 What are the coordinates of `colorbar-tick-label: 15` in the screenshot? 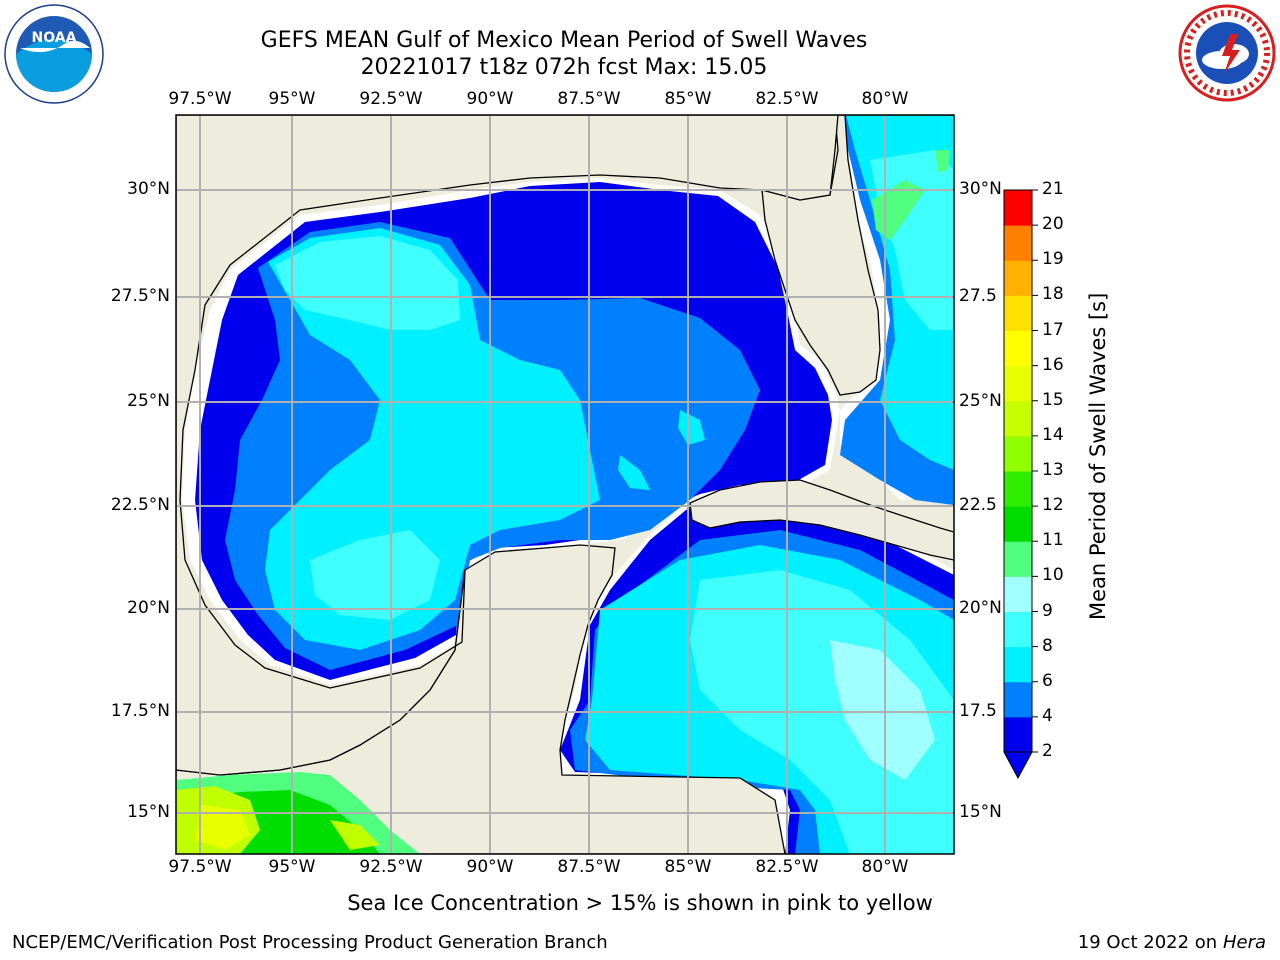 It's located at (1053, 399).